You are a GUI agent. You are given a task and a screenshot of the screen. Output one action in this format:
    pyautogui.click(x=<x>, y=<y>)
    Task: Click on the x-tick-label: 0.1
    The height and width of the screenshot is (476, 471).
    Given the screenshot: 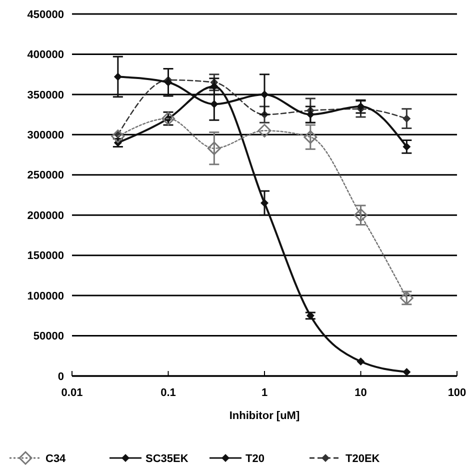 What is the action you would take?
    pyautogui.click(x=168, y=393)
    